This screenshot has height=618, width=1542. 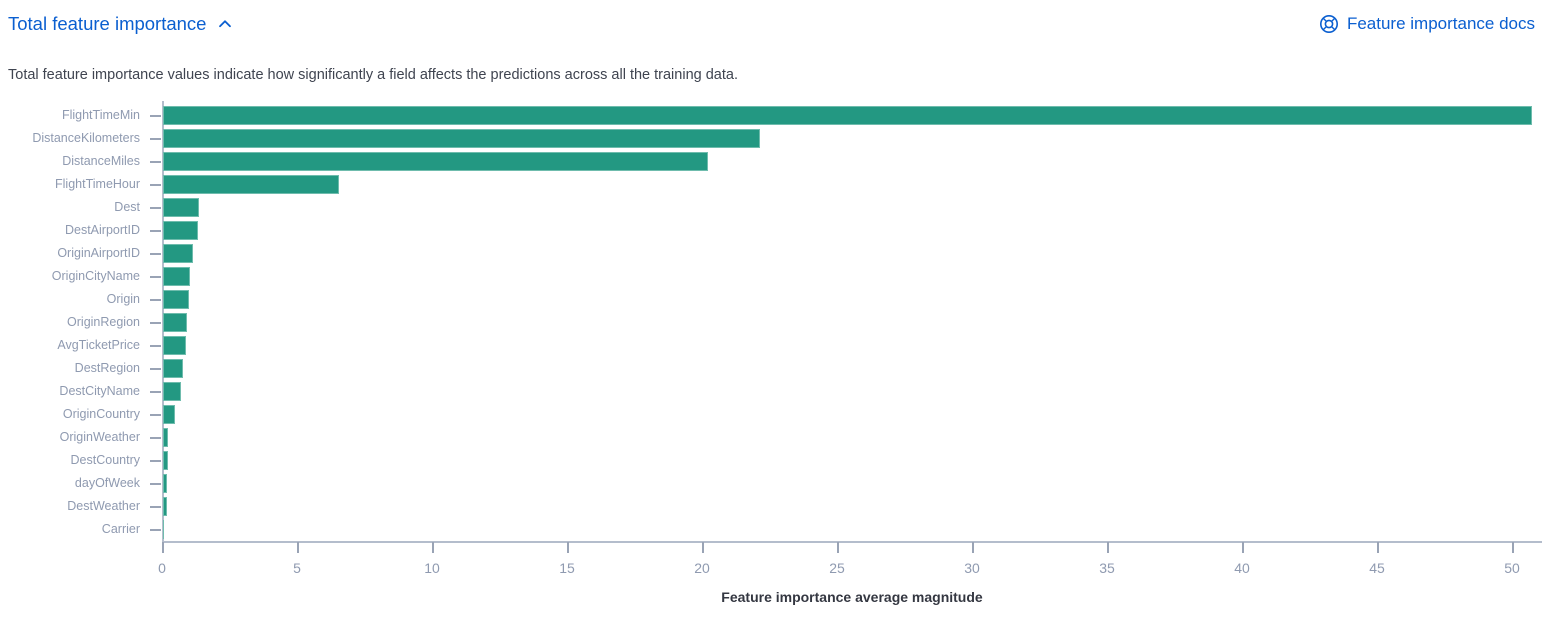 I want to click on chart-row: Dest, so click(x=771, y=207).